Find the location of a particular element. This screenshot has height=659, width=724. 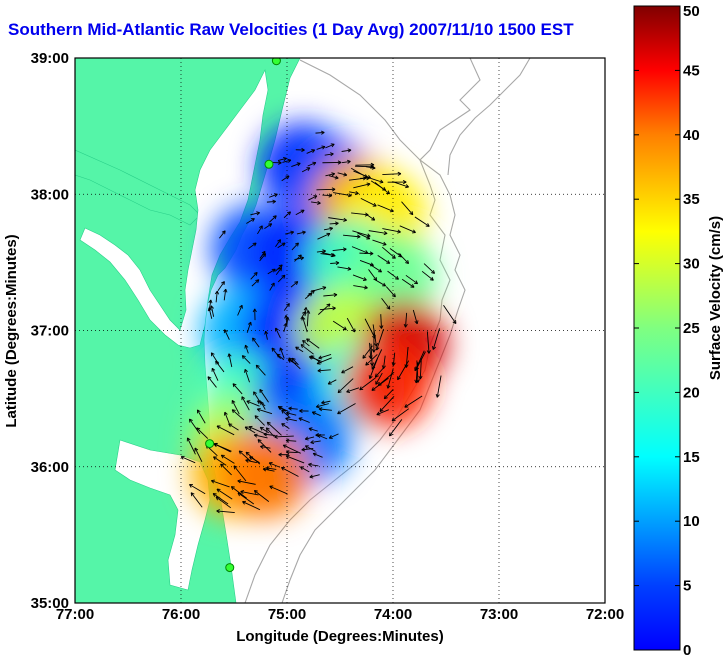

x-axis-label: Longitude (Degrees:Minutes) is located at coordinates (340, 636).